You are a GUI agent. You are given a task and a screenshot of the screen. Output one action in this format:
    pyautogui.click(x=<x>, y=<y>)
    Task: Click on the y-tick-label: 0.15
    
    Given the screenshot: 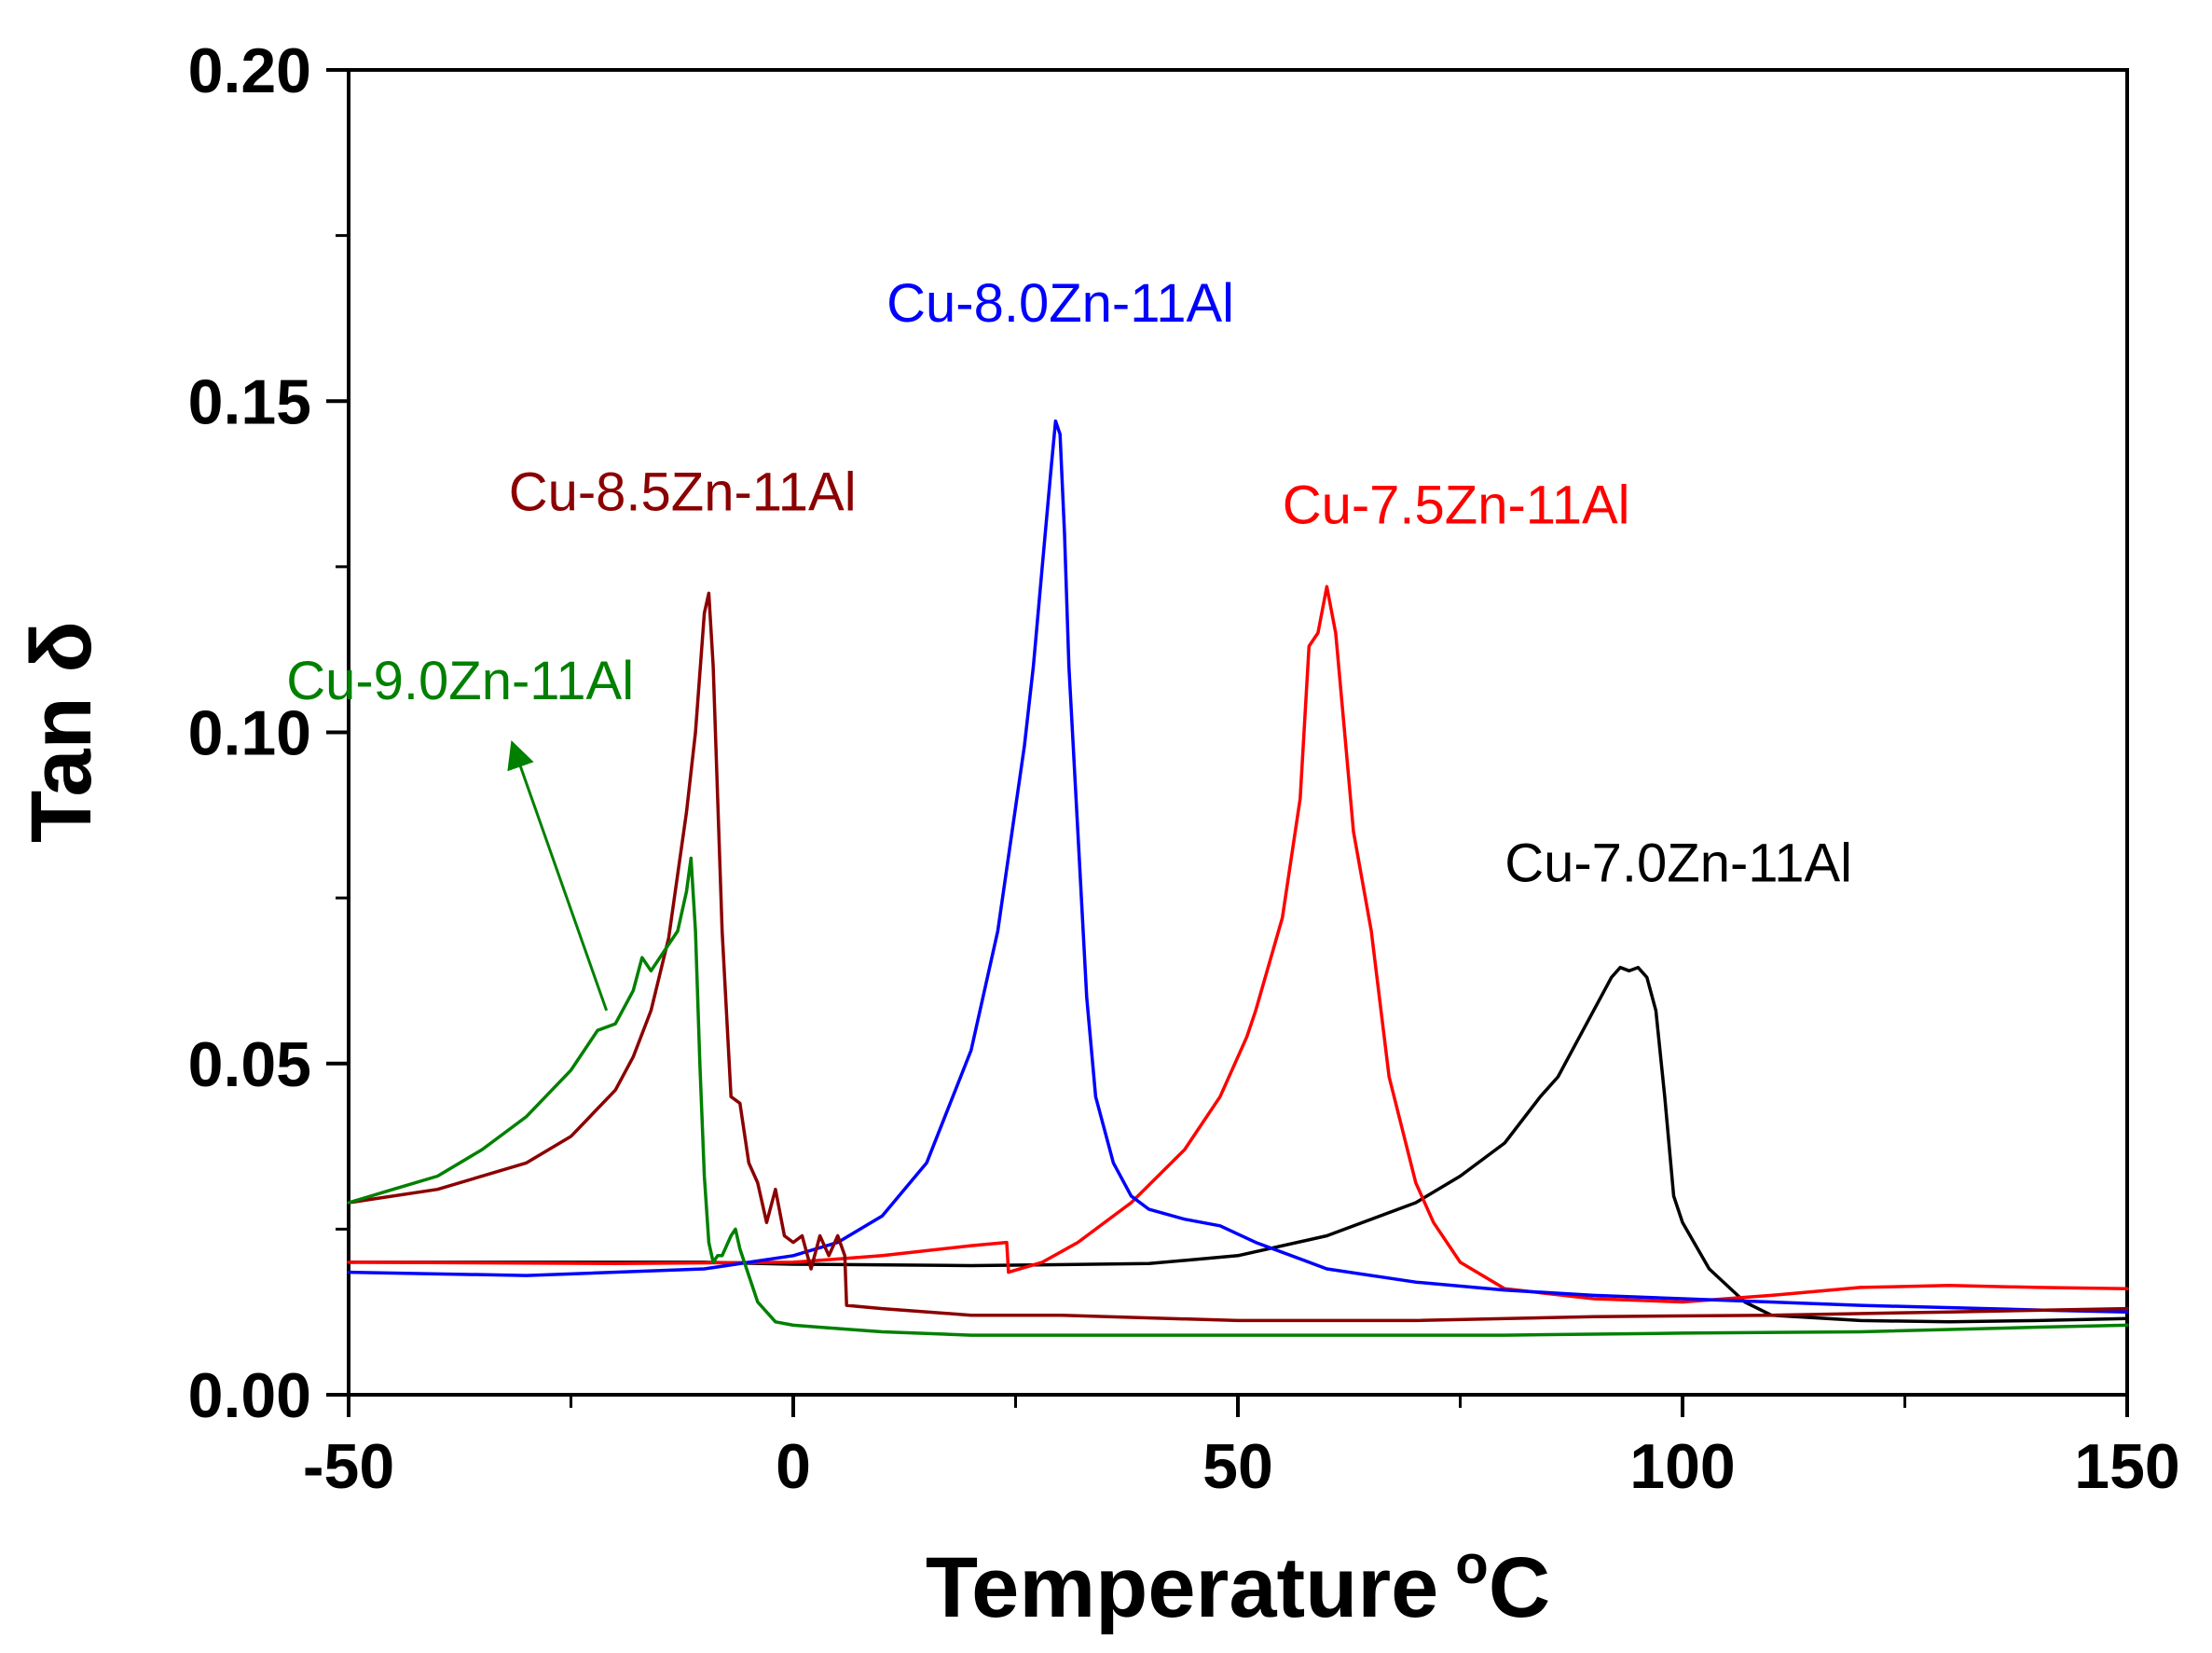 What is the action you would take?
    pyautogui.click(x=249, y=401)
    